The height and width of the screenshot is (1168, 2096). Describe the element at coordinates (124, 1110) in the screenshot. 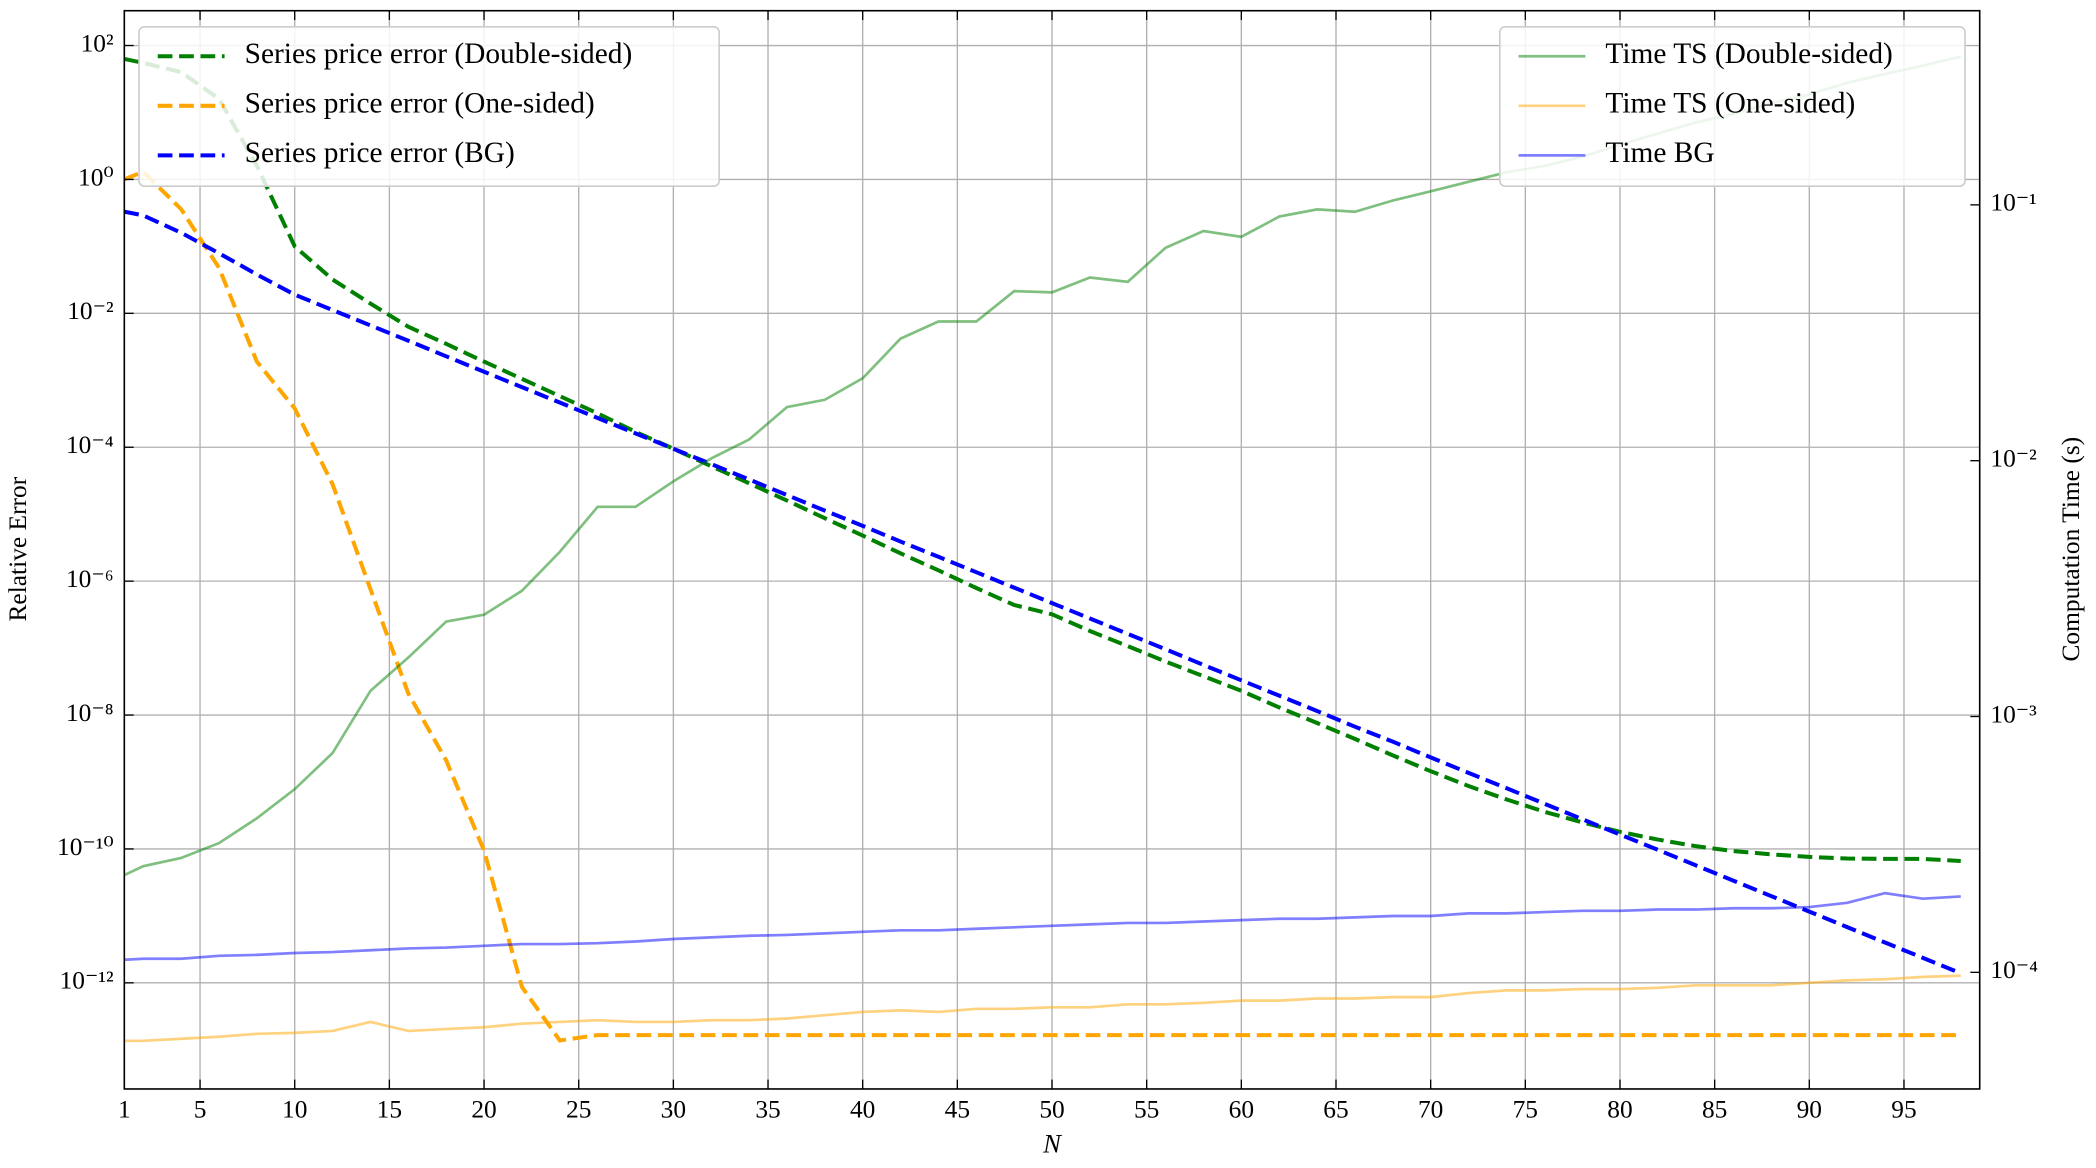

I see `x-tick-label: 1` at that location.